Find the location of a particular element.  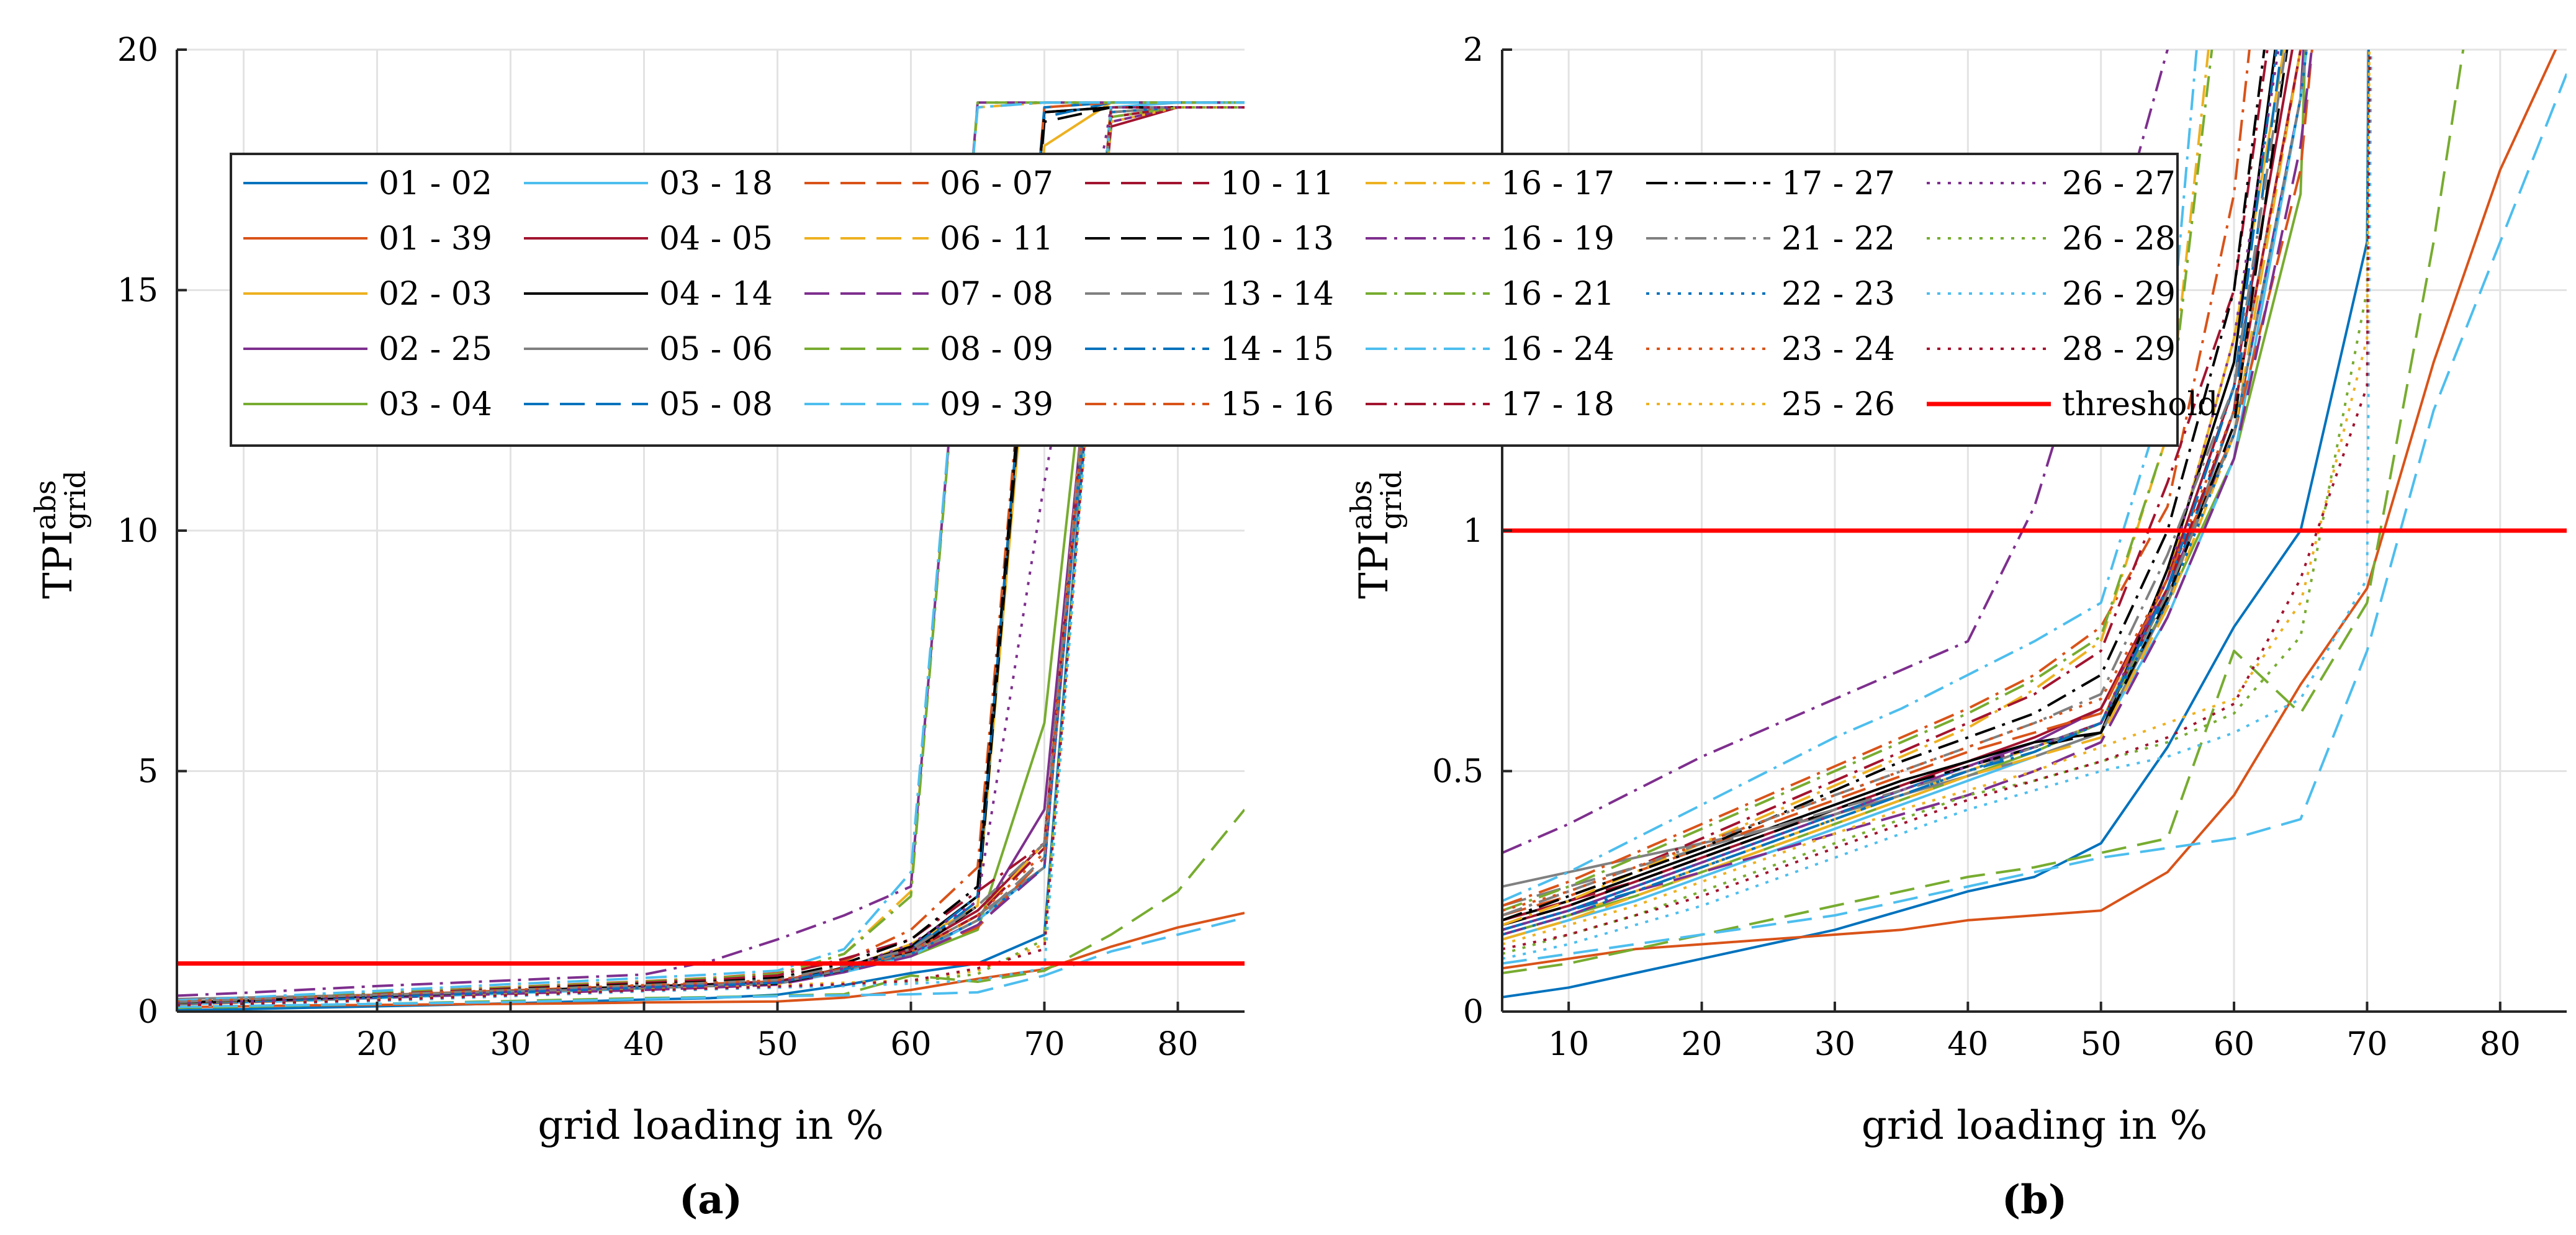

y-tick-label: 2 is located at coordinates (1473, 50).